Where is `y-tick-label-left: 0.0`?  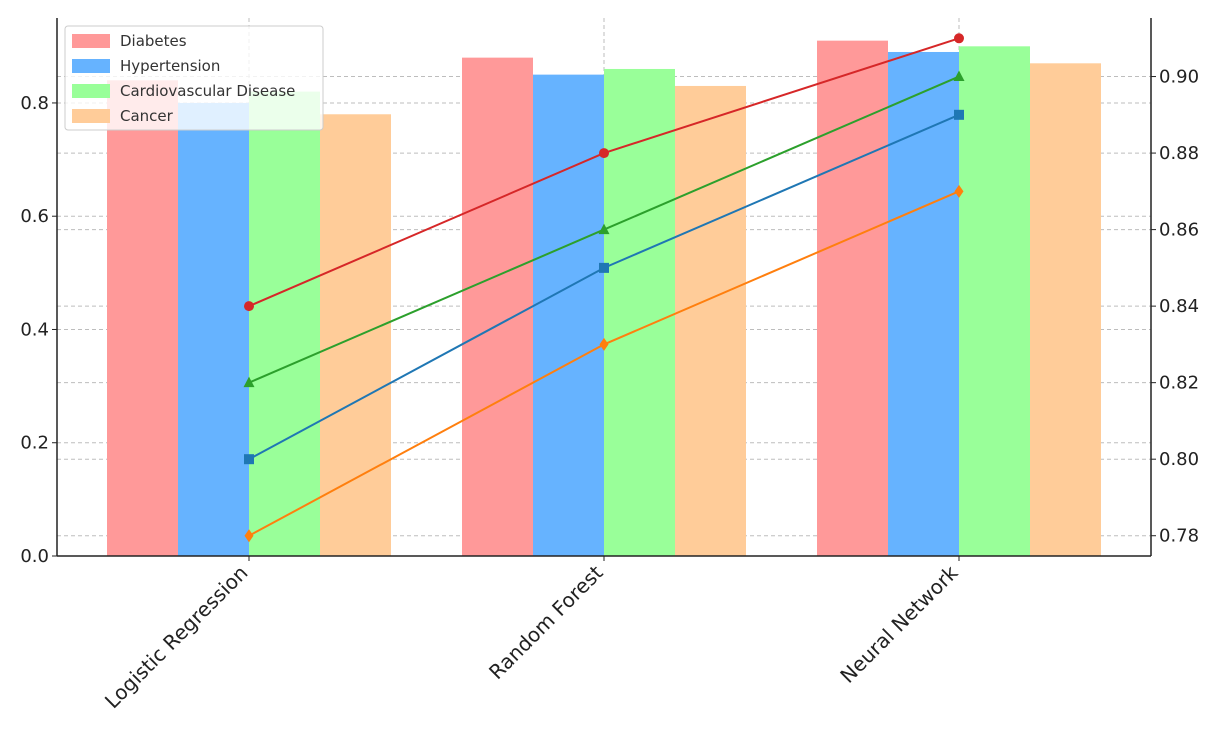 y-tick-label-left: 0.0 is located at coordinates (34, 556).